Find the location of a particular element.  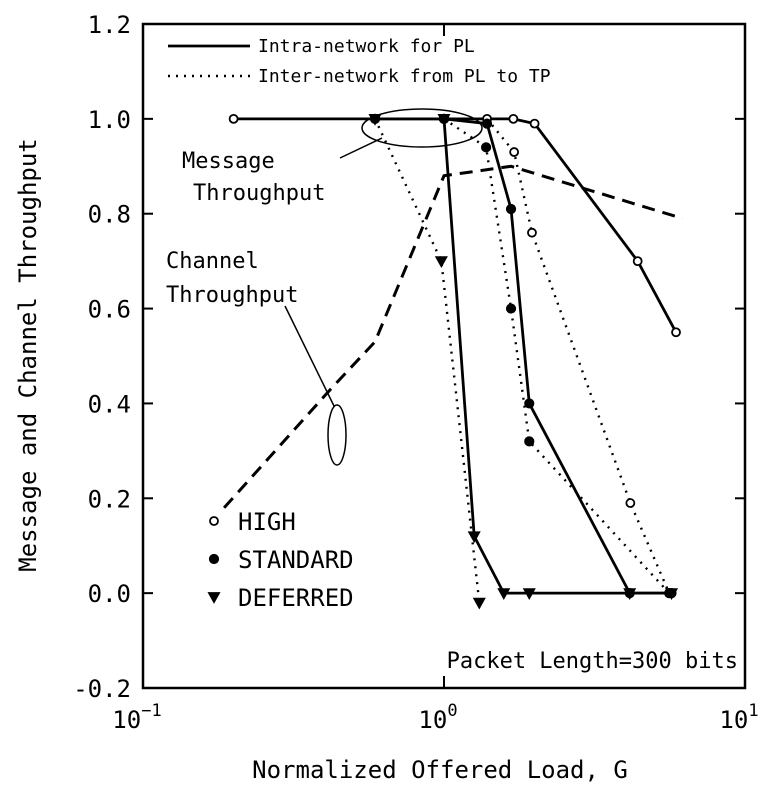

y-tick-label: -0.2 is located at coordinates (102, 689).